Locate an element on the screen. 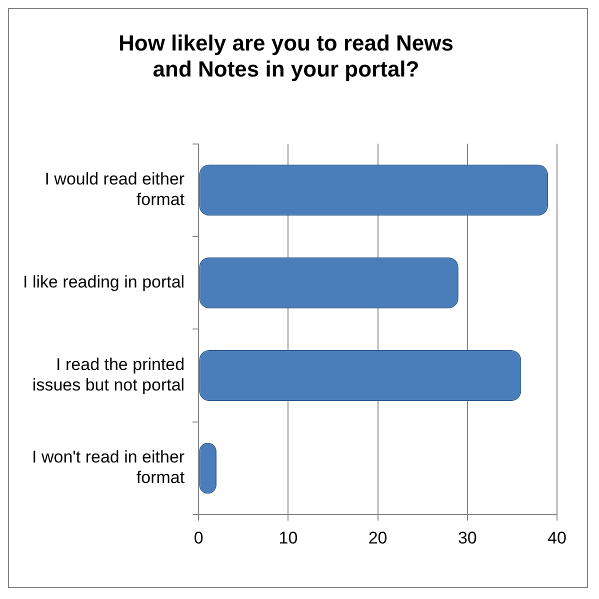 The height and width of the screenshot is (599, 599). y-tick-label: I read the printed issues but not portal is located at coordinates (108, 374).